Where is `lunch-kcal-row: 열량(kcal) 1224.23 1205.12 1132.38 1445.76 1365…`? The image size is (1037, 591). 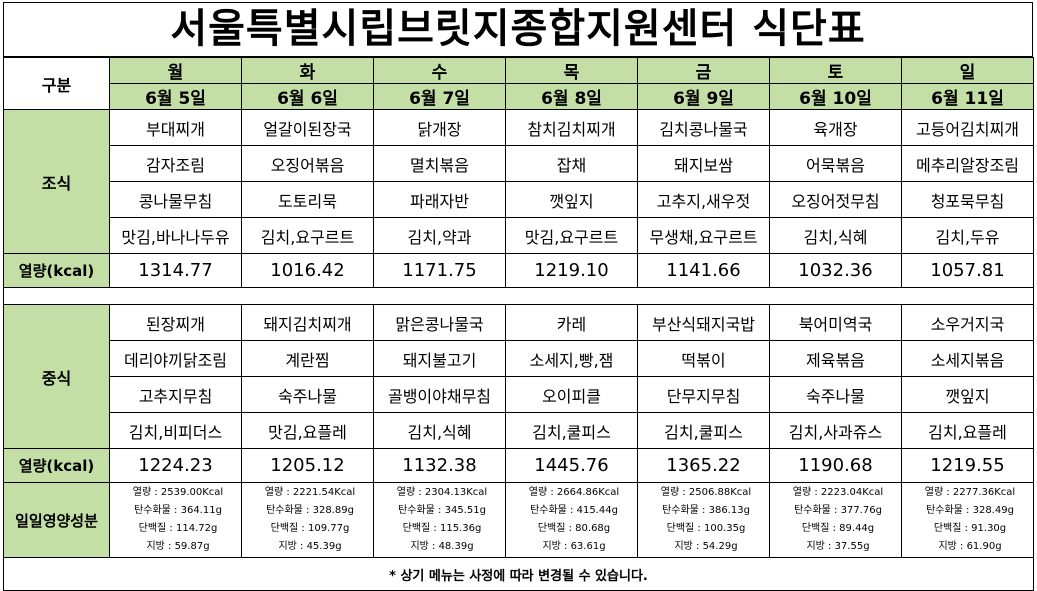 lunch-kcal-row: 열량(kcal) 1224.23 1205.12 1132.38 1445.76 1365… is located at coordinates (518, 465).